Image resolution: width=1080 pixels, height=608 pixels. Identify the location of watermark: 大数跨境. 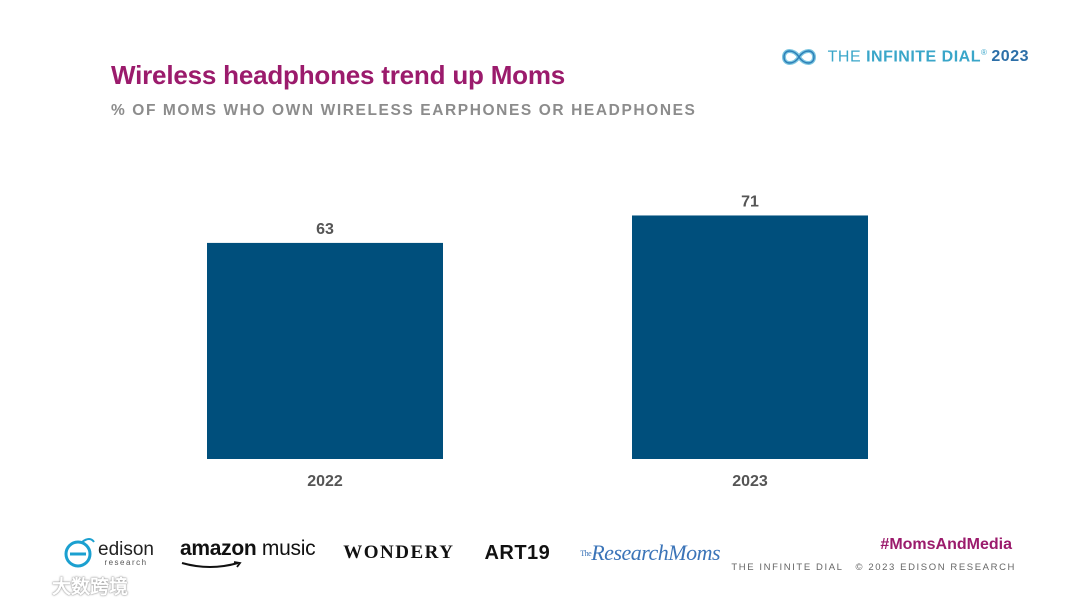
(68, 585).